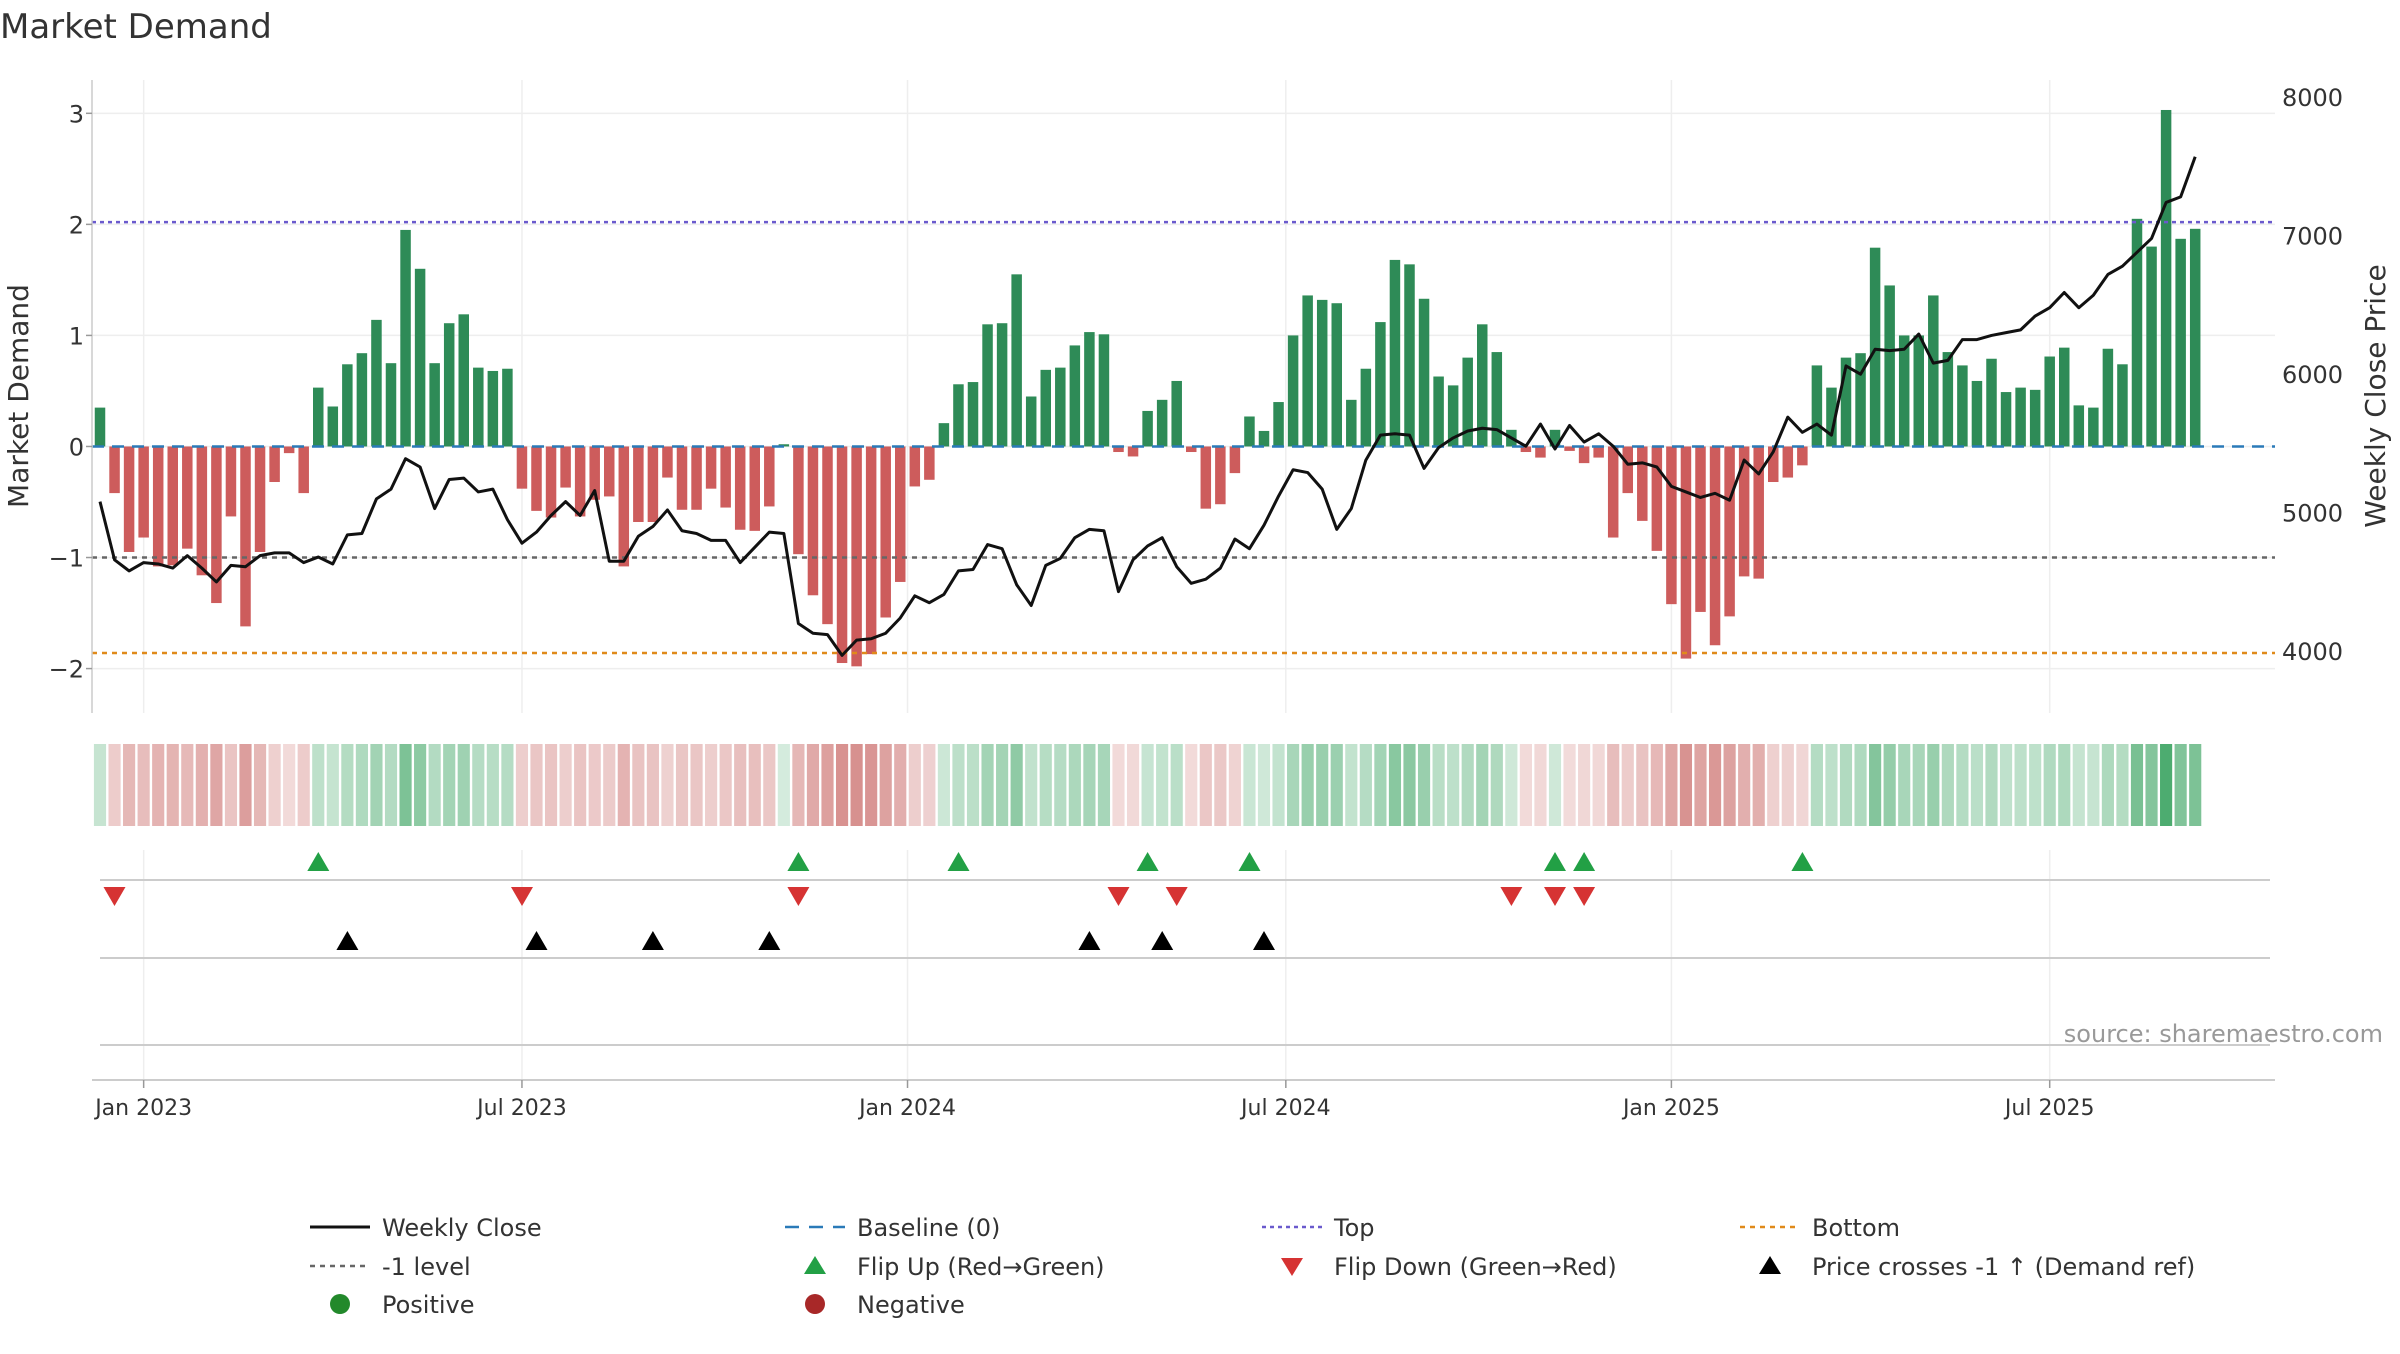 Image resolution: width=2400 pixels, height=1354 pixels. What do you see at coordinates (390, 1267) in the screenshot?
I see `legend-item-minus-one: -1 level` at bounding box center [390, 1267].